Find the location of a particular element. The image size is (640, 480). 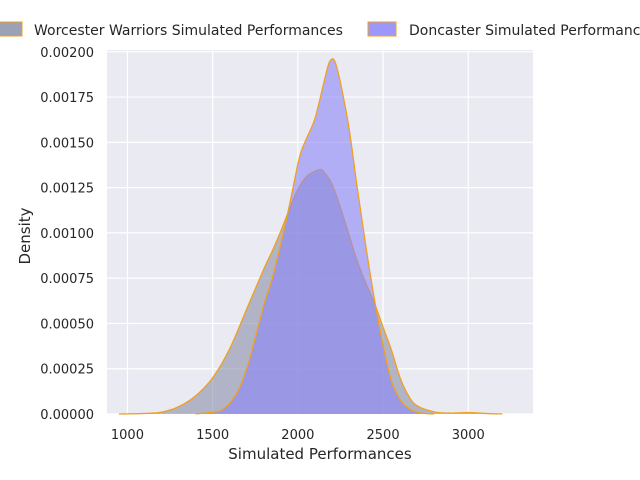

y-tick-label: 0.00050 is located at coordinates (67, 324).